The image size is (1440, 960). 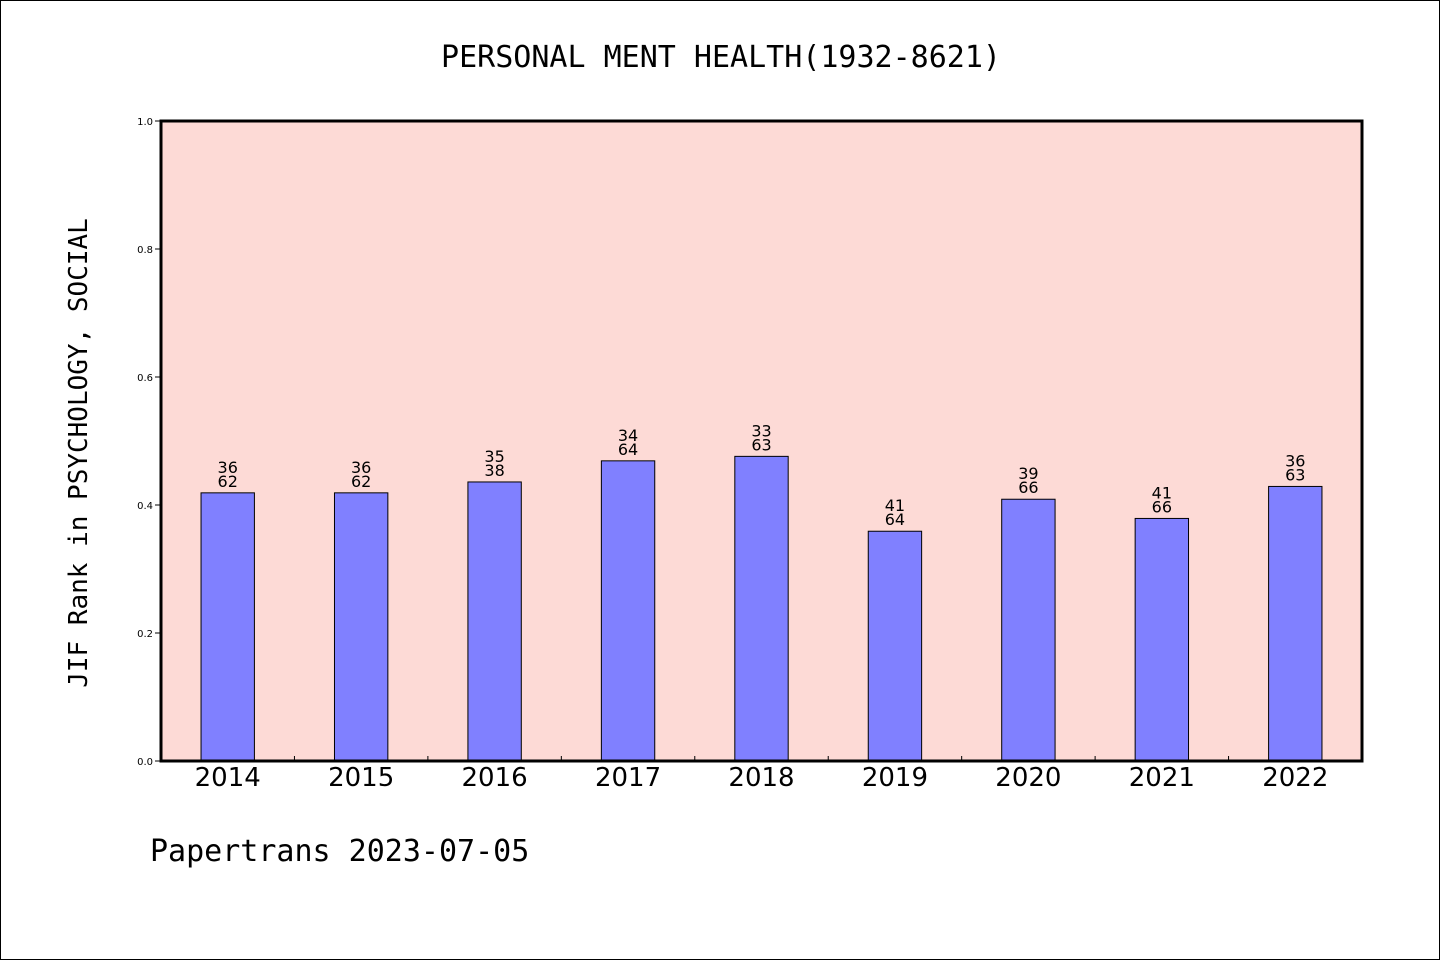 I want to click on bar-2019, so click(x=895, y=646).